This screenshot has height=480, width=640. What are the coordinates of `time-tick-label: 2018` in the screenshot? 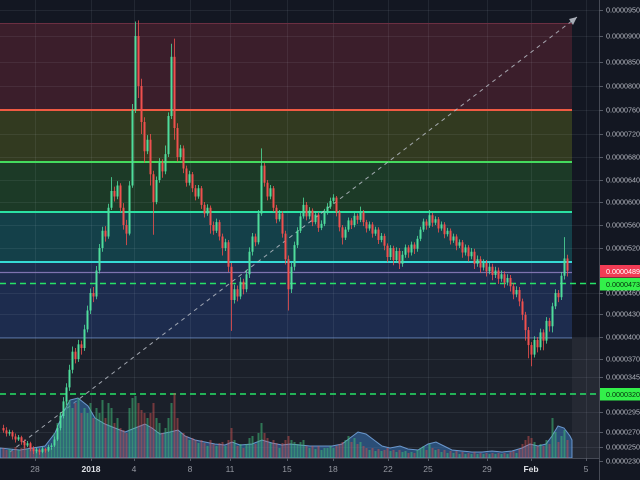 It's located at (91, 469).